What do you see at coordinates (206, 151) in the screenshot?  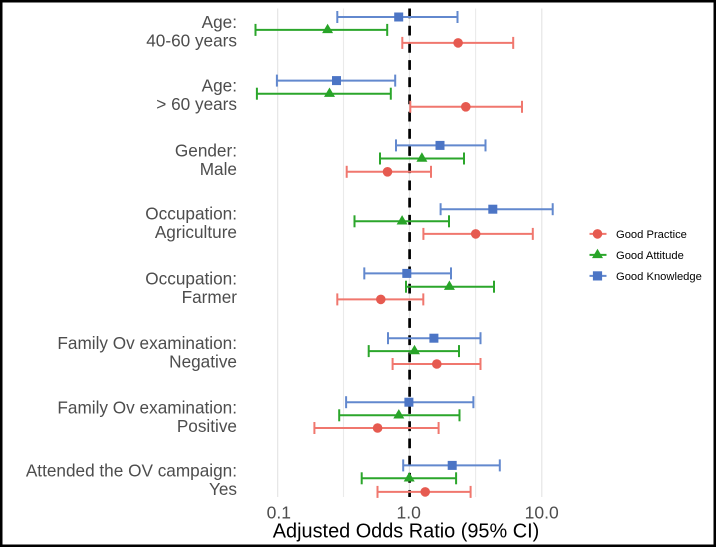 I see `svg-text: Gender:` at bounding box center [206, 151].